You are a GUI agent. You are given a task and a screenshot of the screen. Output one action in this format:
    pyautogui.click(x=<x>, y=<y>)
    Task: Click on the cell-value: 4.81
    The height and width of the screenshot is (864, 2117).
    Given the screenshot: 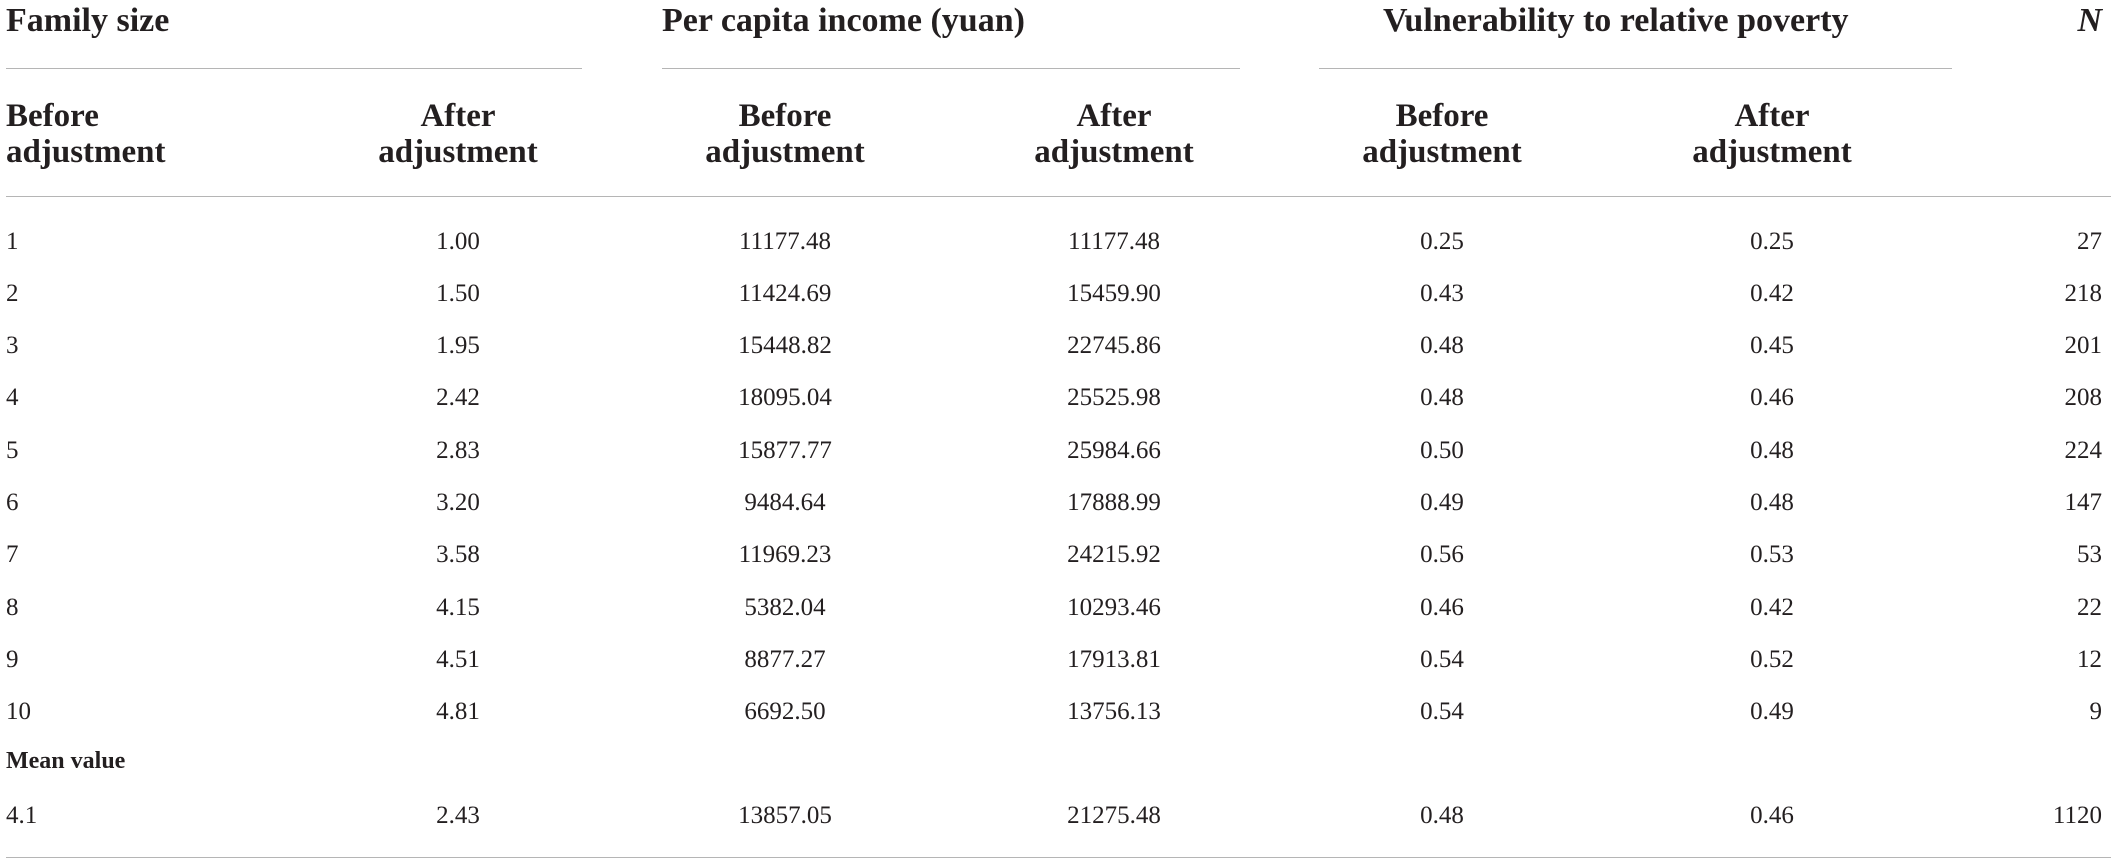 What is the action you would take?
    pyautogui.click(x=458, y=711)
    